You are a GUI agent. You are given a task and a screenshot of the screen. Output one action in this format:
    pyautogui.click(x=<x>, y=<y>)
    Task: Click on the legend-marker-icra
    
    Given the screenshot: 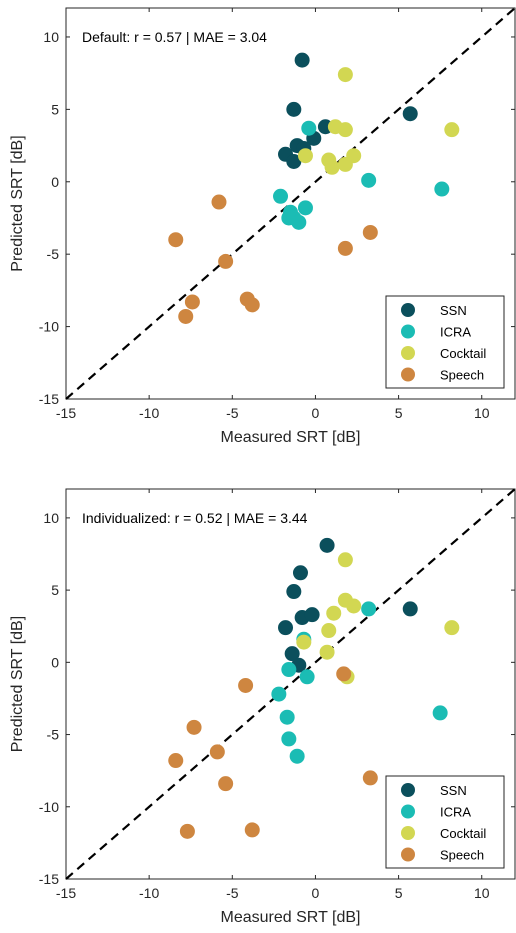 What is the action you would take?
    pyautogui.click(x=408, y=331)
    